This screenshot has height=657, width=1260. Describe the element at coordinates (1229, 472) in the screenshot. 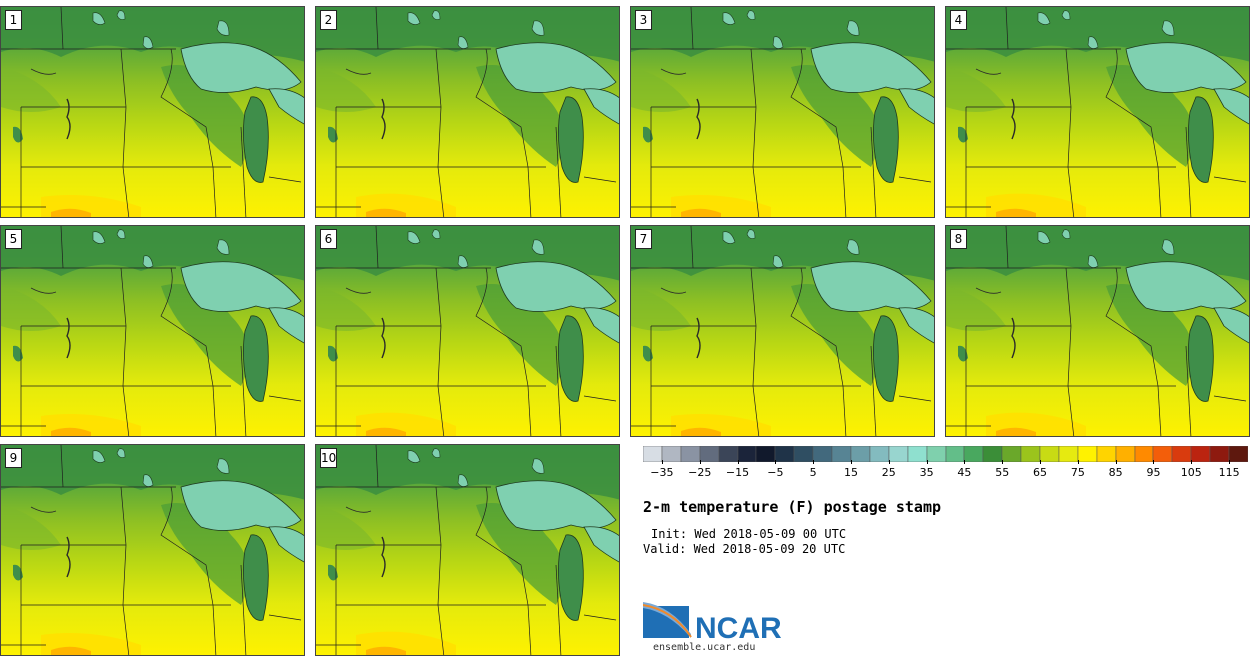

I see `colorbar-tick-label: 115` at that location.